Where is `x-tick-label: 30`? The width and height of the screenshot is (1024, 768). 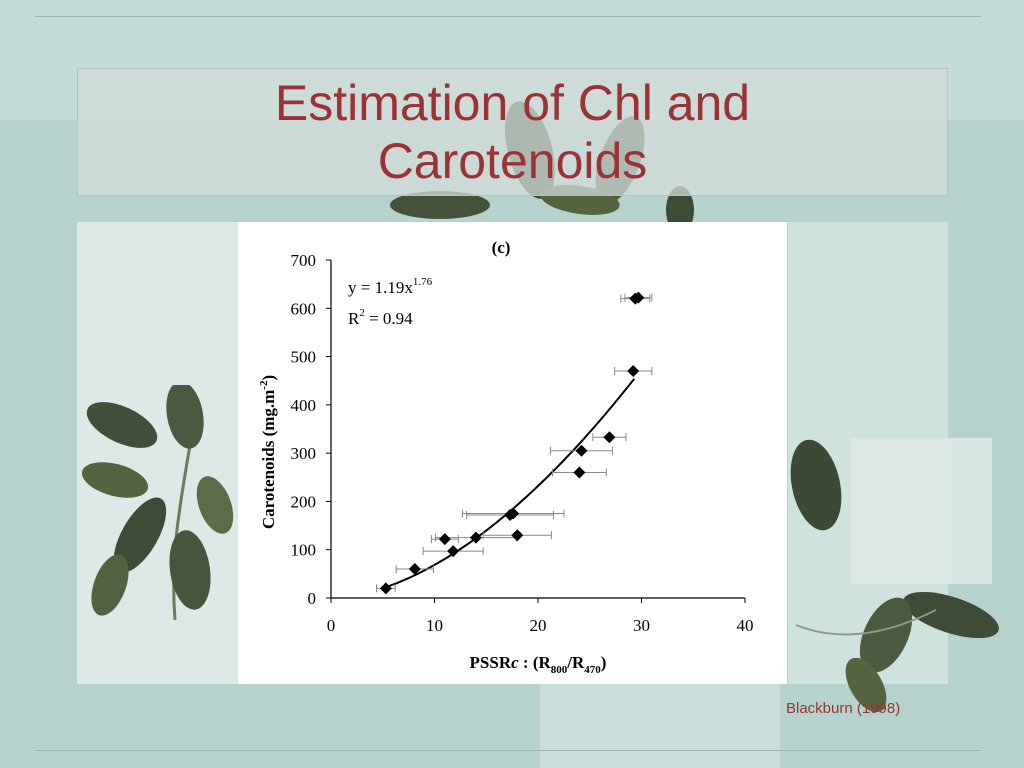 x-tick-label: 30 is located at coordinates (641, 625).